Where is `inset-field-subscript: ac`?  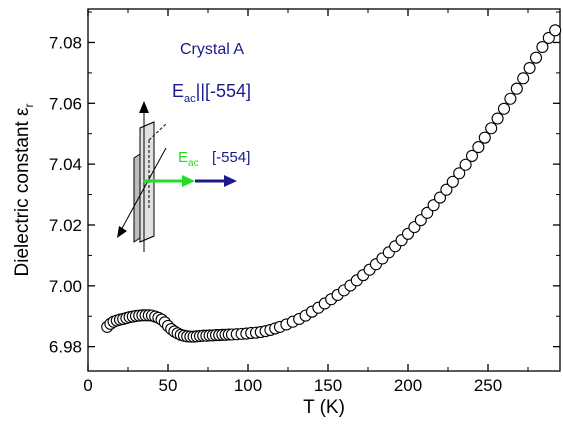 inset-field-subscript: ac is located at coordinates (193, 163).